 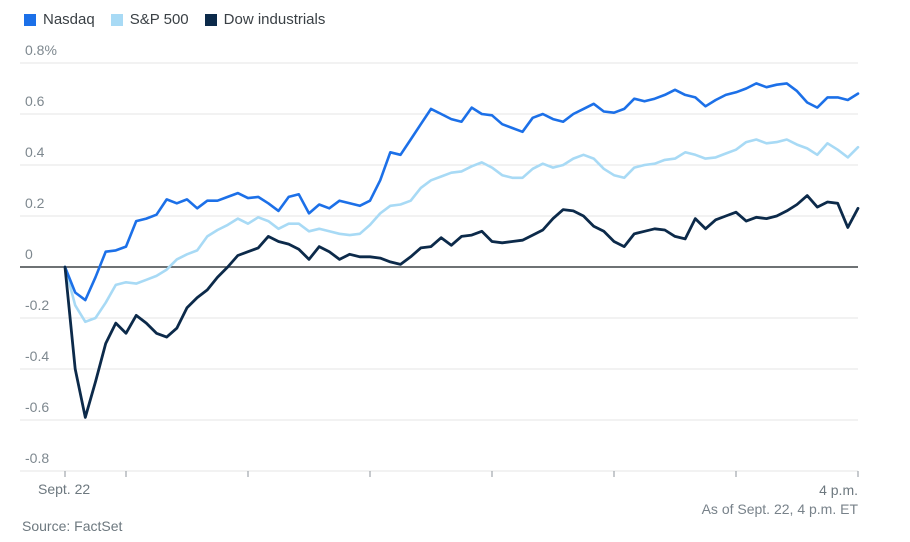 I want to click on legend-label-dow: Dow industrials, so click(x=274, y=19).